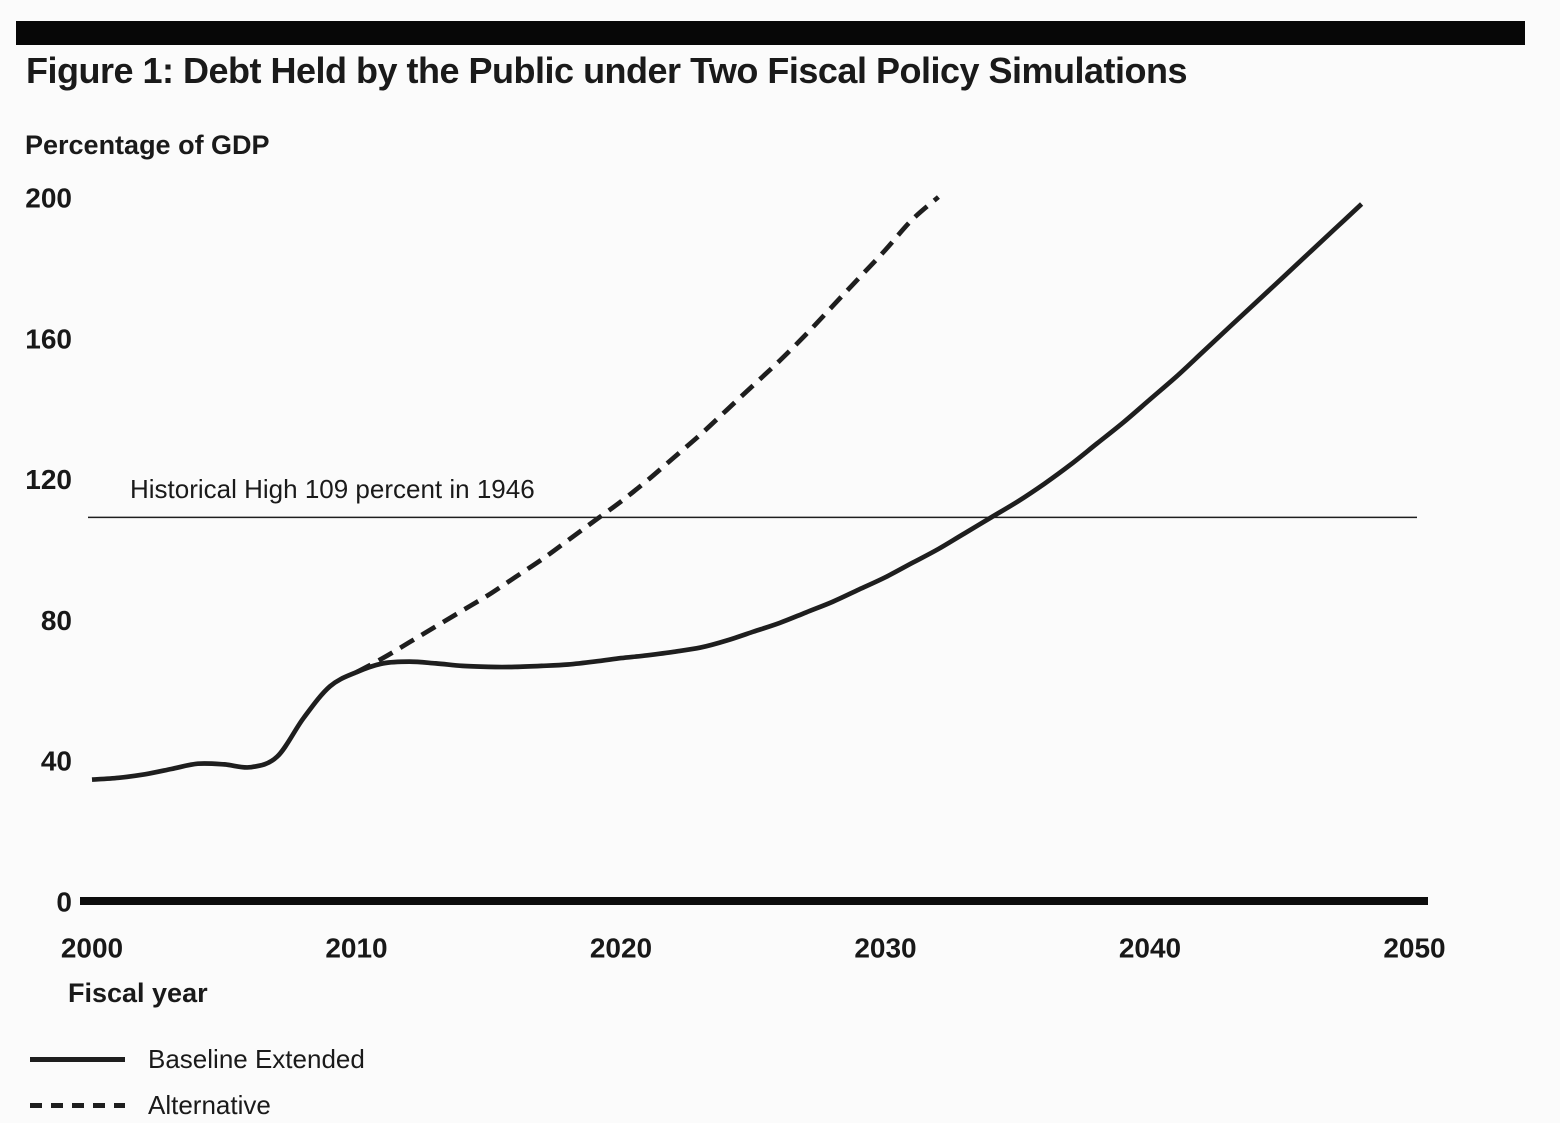  What do you see at coordinates (77, 1105) in the screenshot?
I see `dashed-line-swatch` at bounding box center [77, 1105].